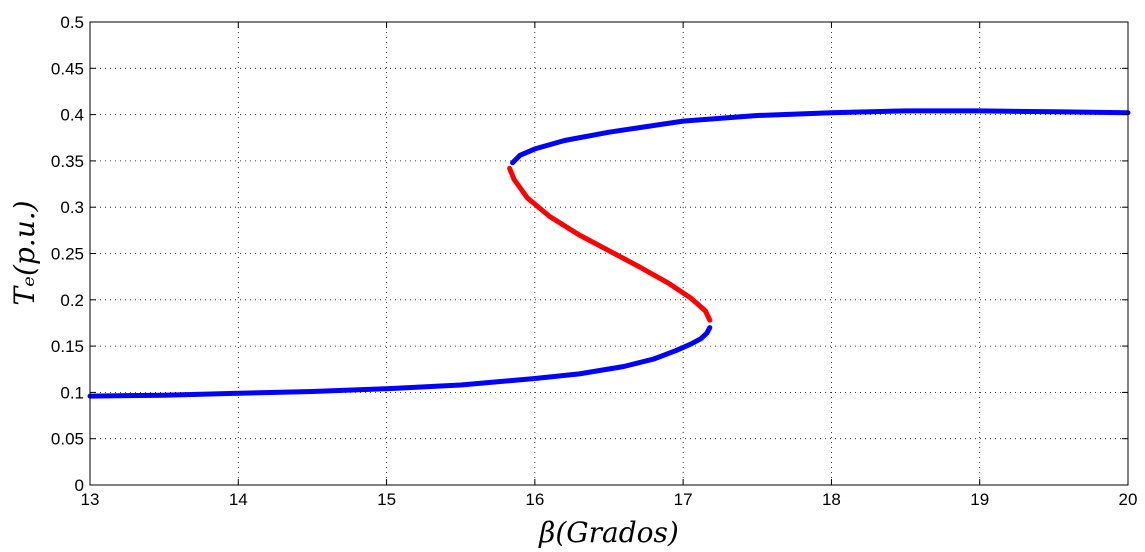 The width and height of the screenshot is (1145, 552). What do you see at coordinates (67, 254) in the screenshot?
I see `y-tick-label: 0.25` at bounding box center [67, 254].